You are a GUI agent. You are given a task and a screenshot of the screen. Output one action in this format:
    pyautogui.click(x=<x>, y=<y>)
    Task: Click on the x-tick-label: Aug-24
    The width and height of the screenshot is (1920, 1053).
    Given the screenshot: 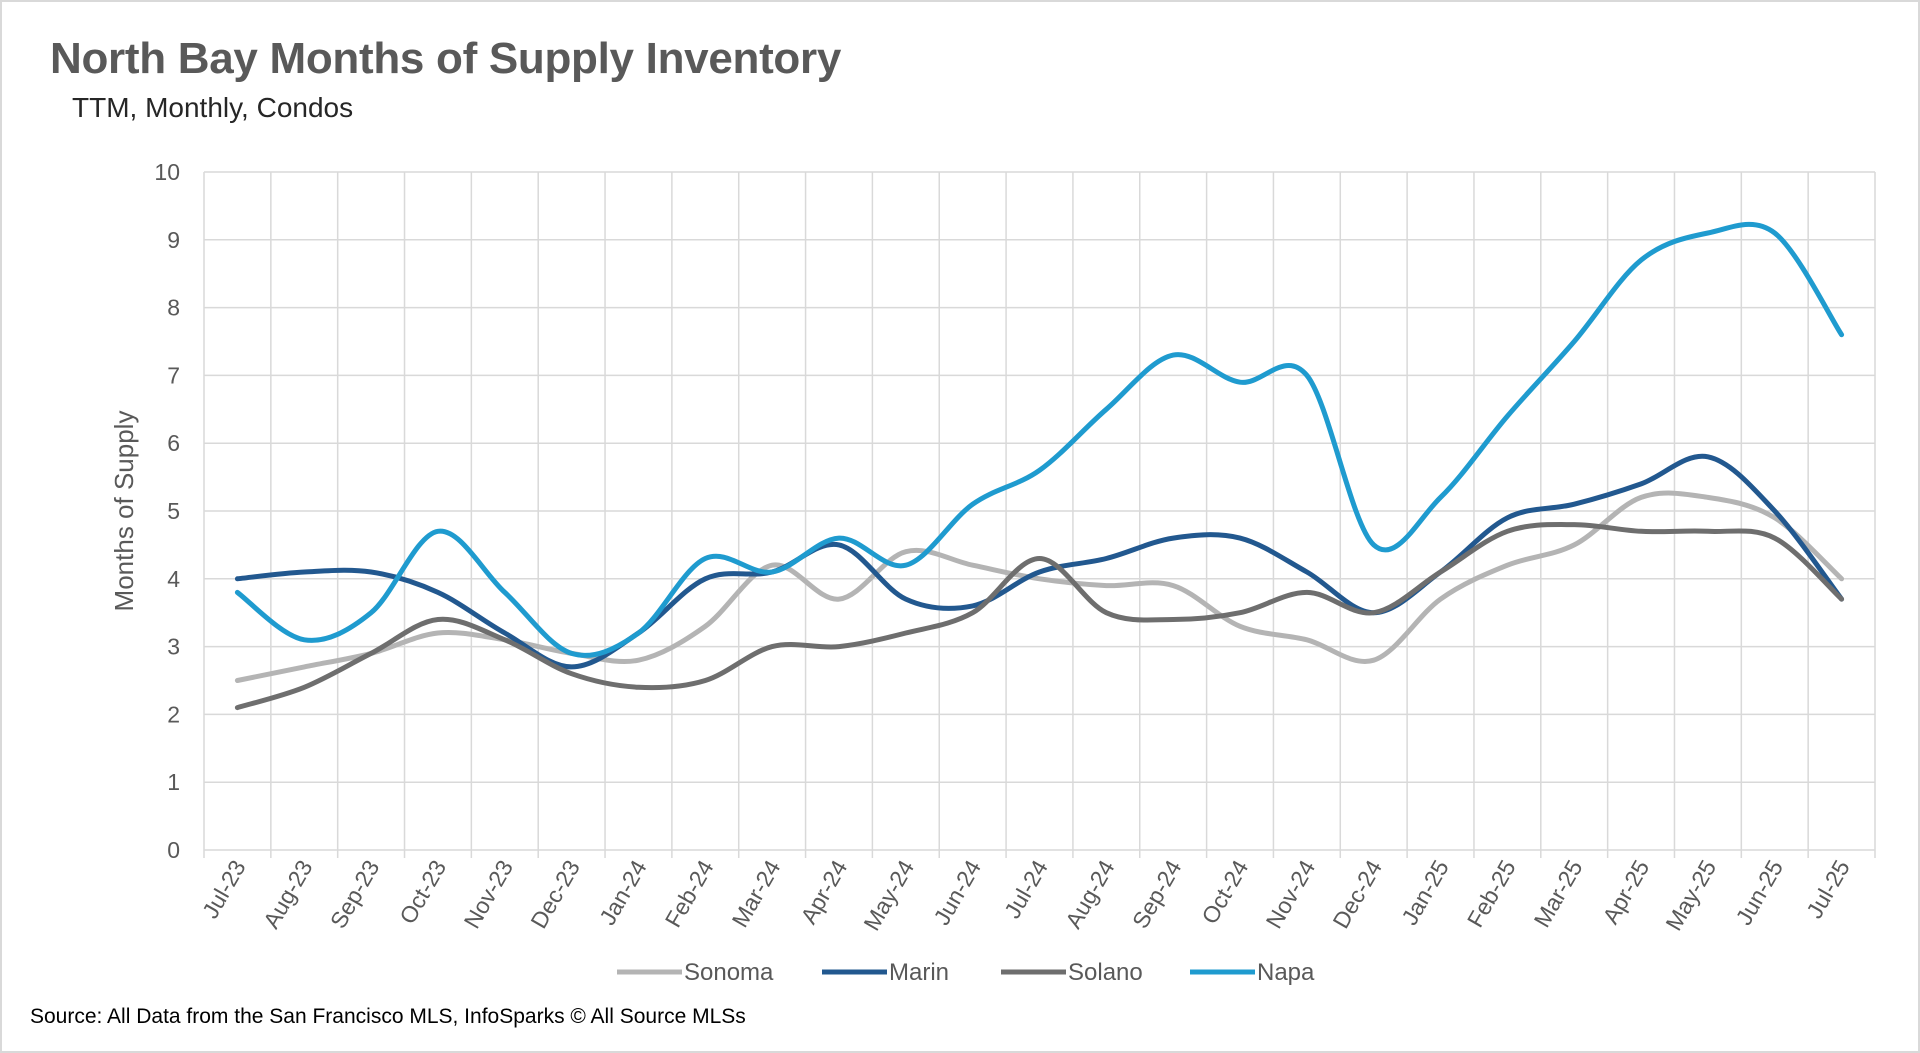 What is the action you would take?
    pyautogui.click(x=1090, y=893)
    